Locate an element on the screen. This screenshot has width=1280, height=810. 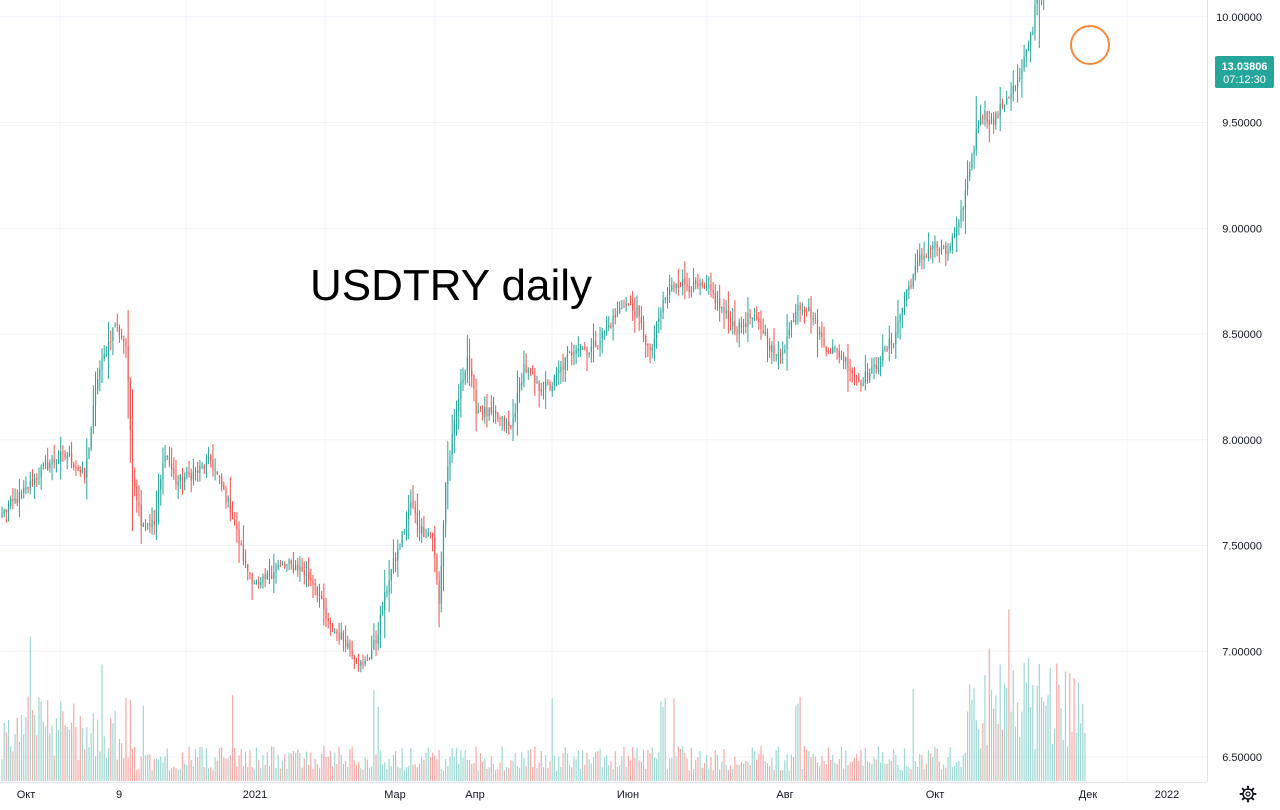
time-axis: Окт 9 2021 Мар Апр Июн Авг Окт Дек 2022 is located at coordinates (598, 795).